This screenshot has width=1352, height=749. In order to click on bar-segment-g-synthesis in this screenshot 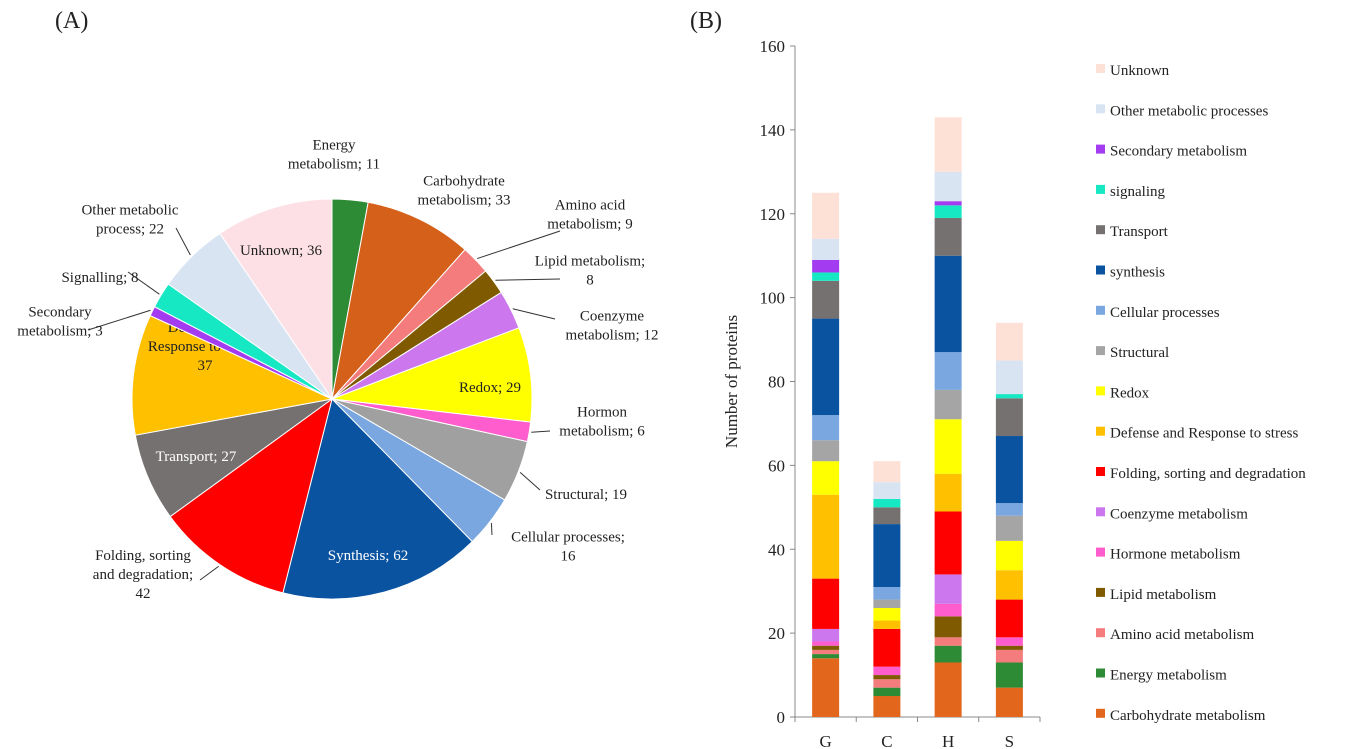, I will do `click(826, 367)`.